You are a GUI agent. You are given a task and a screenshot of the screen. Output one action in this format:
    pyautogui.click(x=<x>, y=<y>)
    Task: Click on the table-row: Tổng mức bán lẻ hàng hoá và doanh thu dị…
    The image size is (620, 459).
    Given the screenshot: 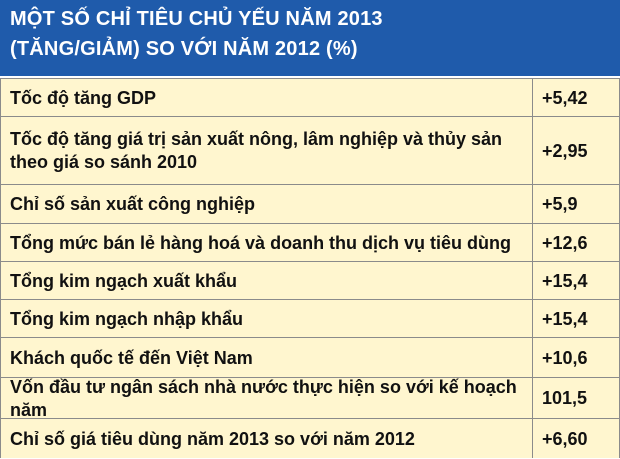 What is the action you would take?
    pyautogui.click(x=310, y=242)
    